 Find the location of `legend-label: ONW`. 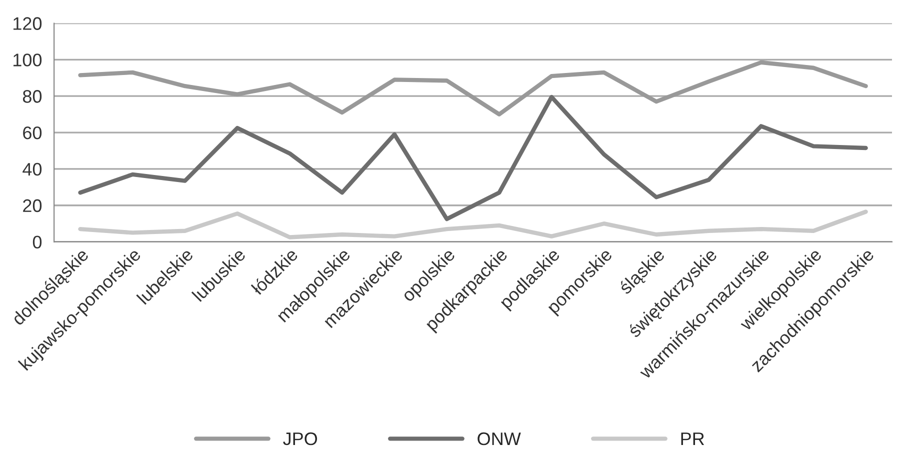

legend-label: ONW is located at coordinates (499, 439).